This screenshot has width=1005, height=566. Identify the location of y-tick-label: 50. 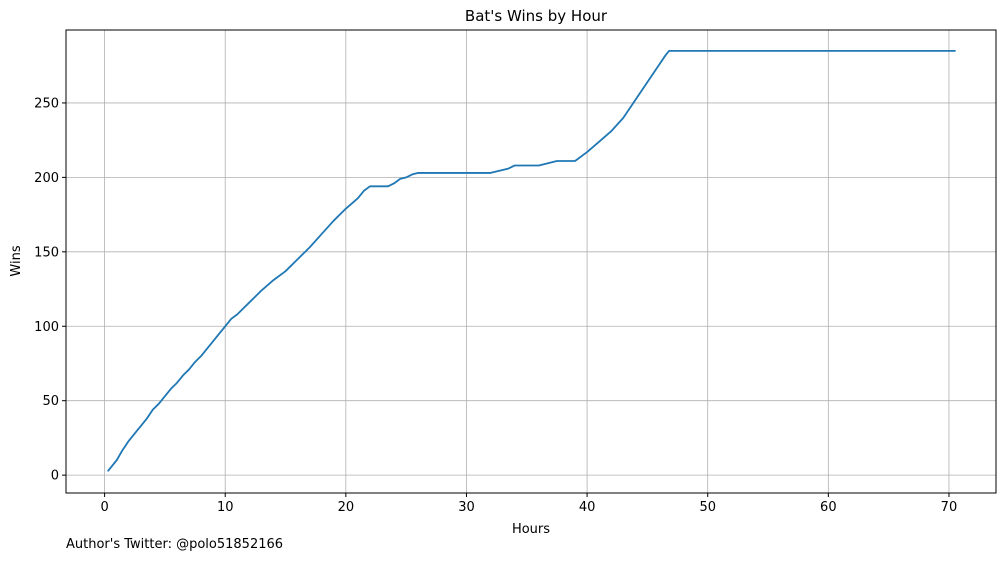
(50, 401).